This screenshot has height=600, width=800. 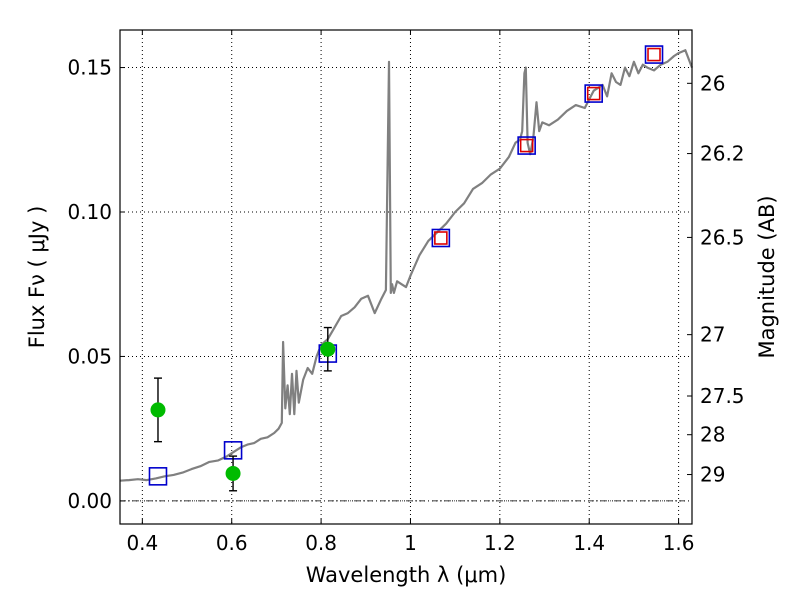 What do you see at coordinates (712, 475) in the screenshot?
I see `y2-tick-label: 29` at bounding box center [712, 475].